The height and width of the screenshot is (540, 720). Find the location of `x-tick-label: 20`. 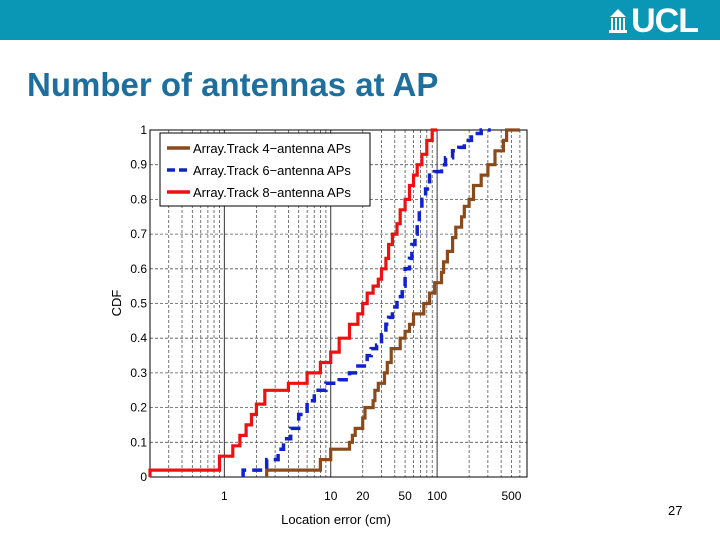

x-tick-label: 20 is located at coordinates (363, 496).